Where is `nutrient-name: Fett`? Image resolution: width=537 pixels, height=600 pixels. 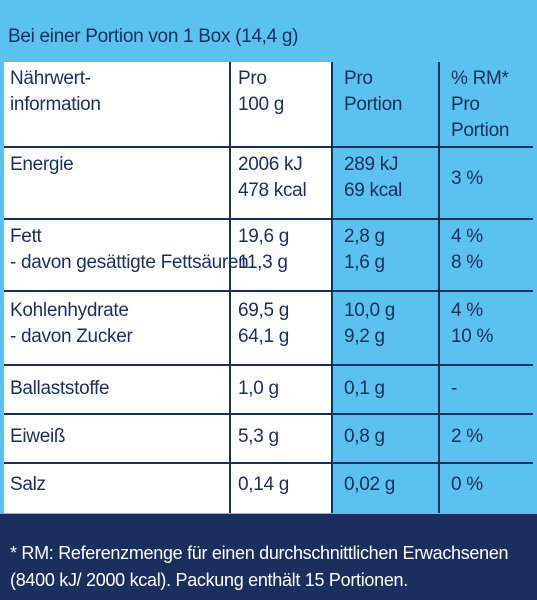 nutrient-name: Fett is located at coordinates (26, 236).